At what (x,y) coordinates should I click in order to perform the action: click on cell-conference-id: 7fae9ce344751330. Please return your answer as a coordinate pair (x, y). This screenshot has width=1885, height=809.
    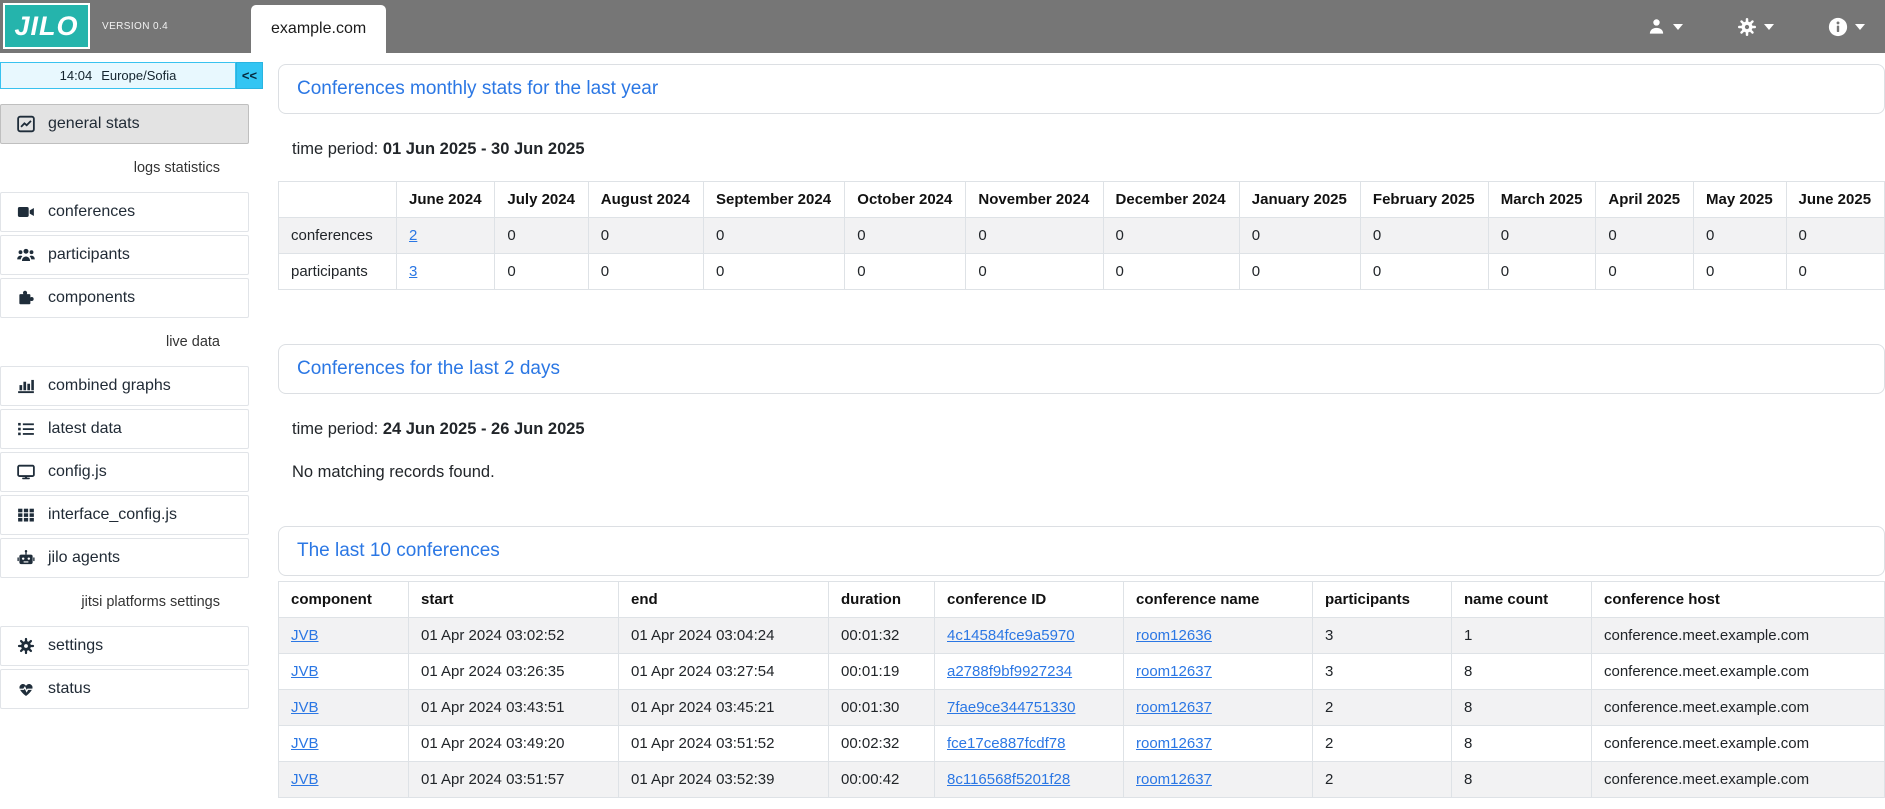
    Looking at the image, I should click on (1029, 707).